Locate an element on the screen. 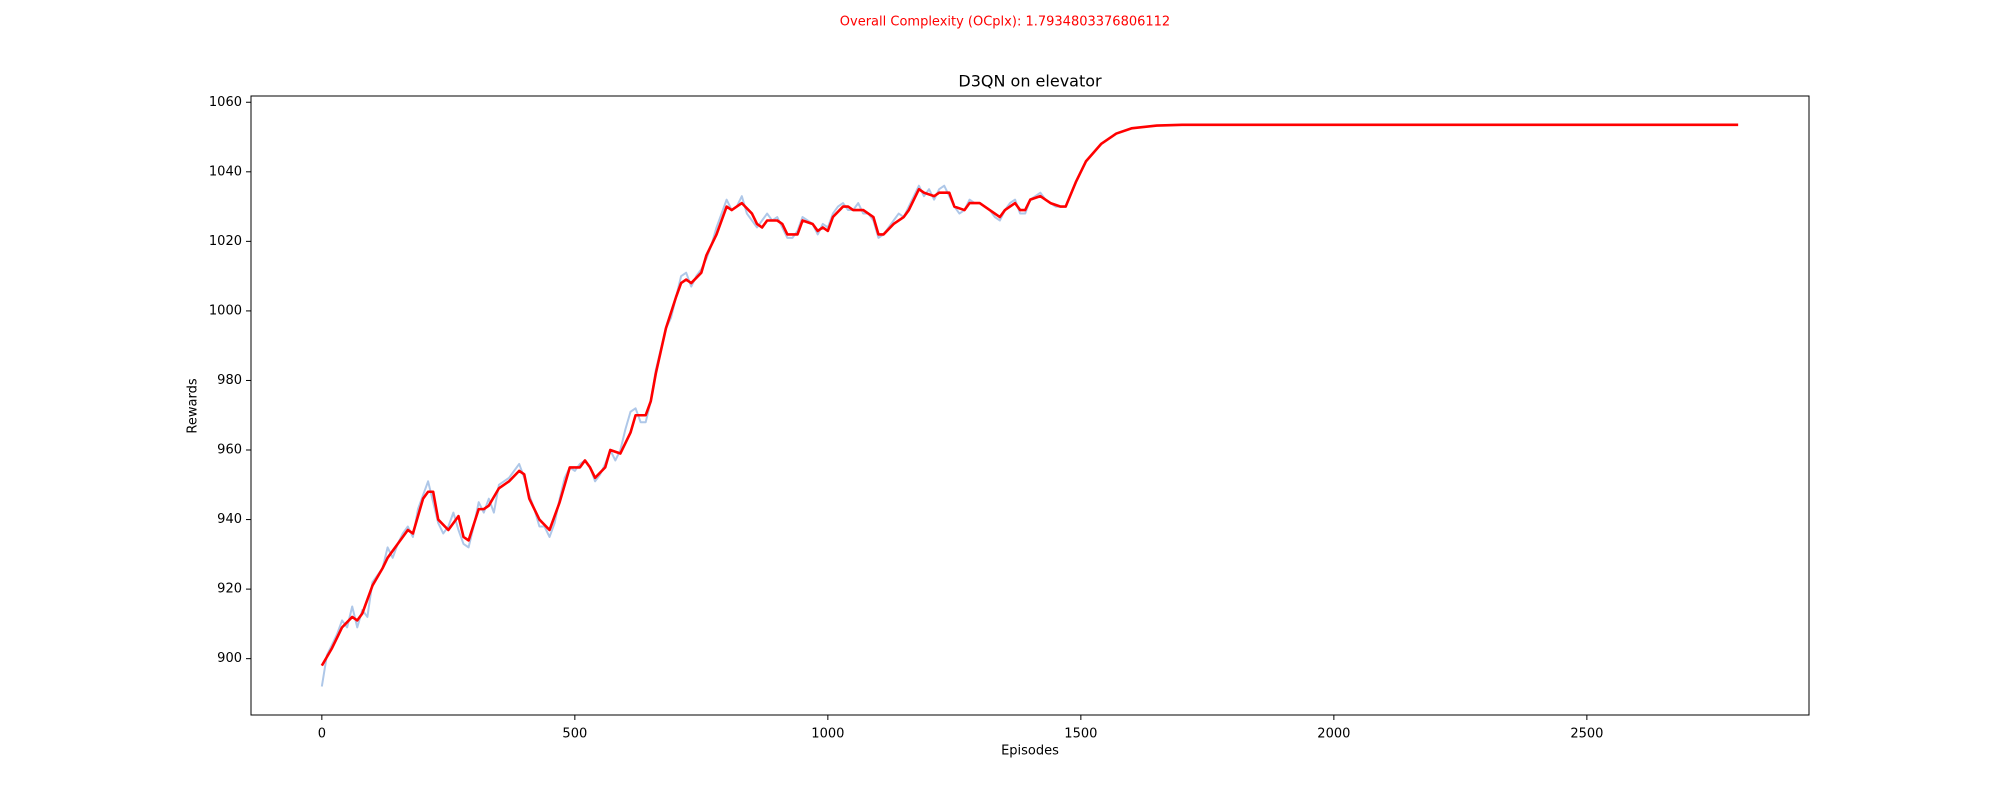 The image size is (2000, 804). y-tick-label: 1040 is located at coordinates (225, 171).